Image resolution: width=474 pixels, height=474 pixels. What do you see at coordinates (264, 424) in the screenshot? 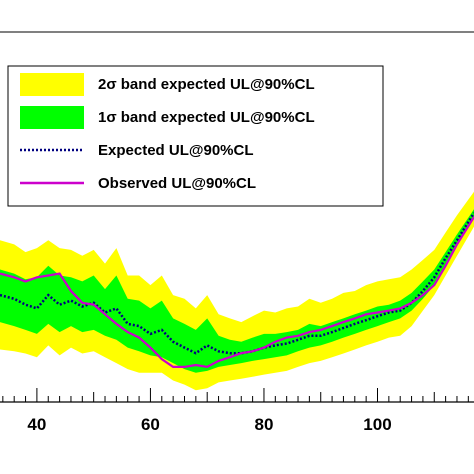
I see `x-tick-label: 80` at bounding box center [264, 424].